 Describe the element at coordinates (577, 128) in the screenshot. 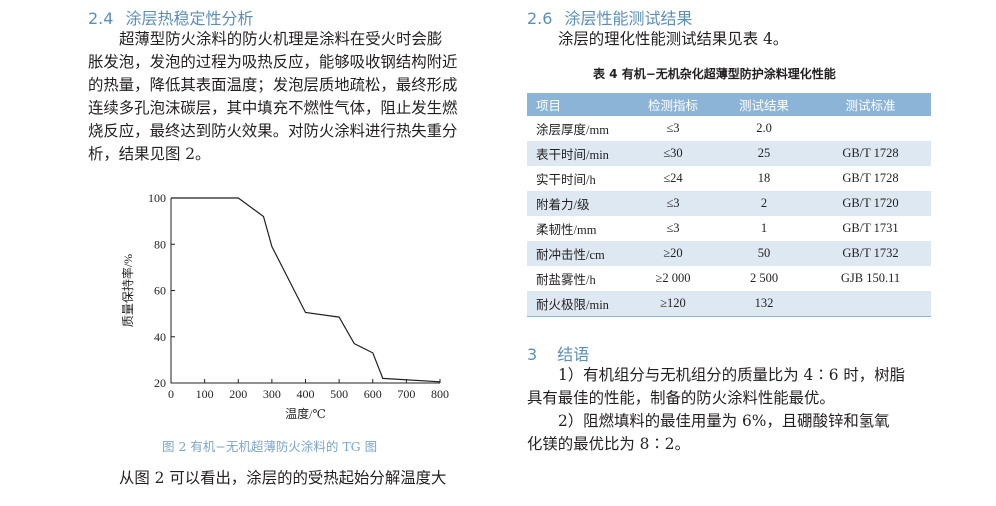

I see `table-cell: 涂层厚度/mm` at that location.